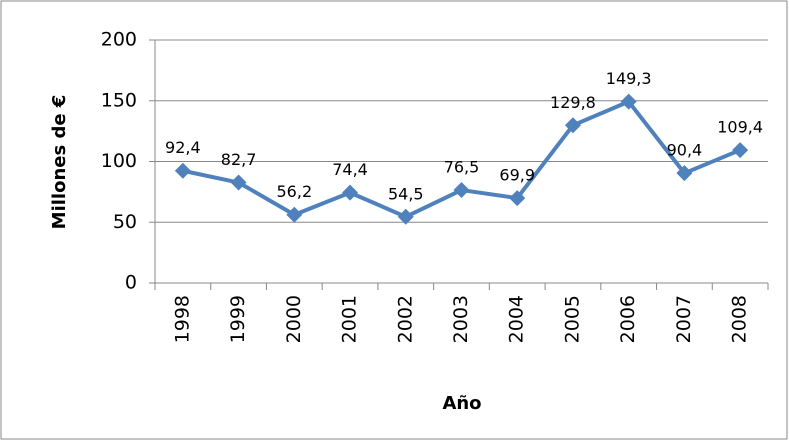  I want to click on data-label: 149,3, so click(629, 78).